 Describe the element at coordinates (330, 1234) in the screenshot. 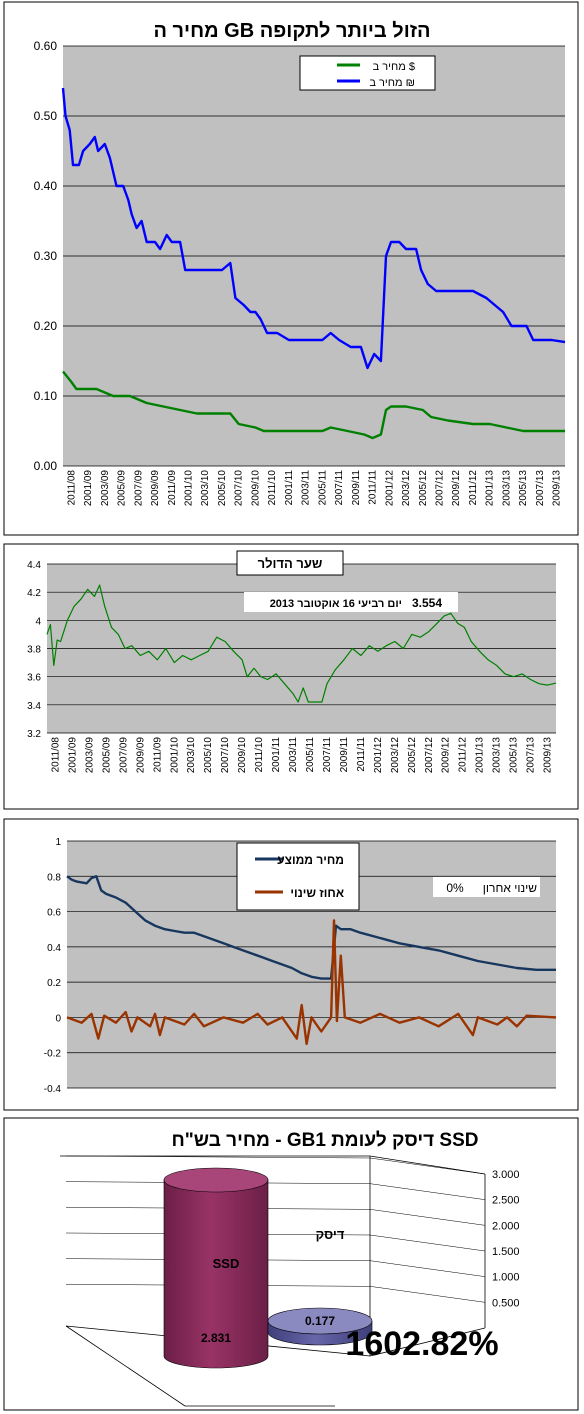

I see `category-label-disk: דיסק` at that location.